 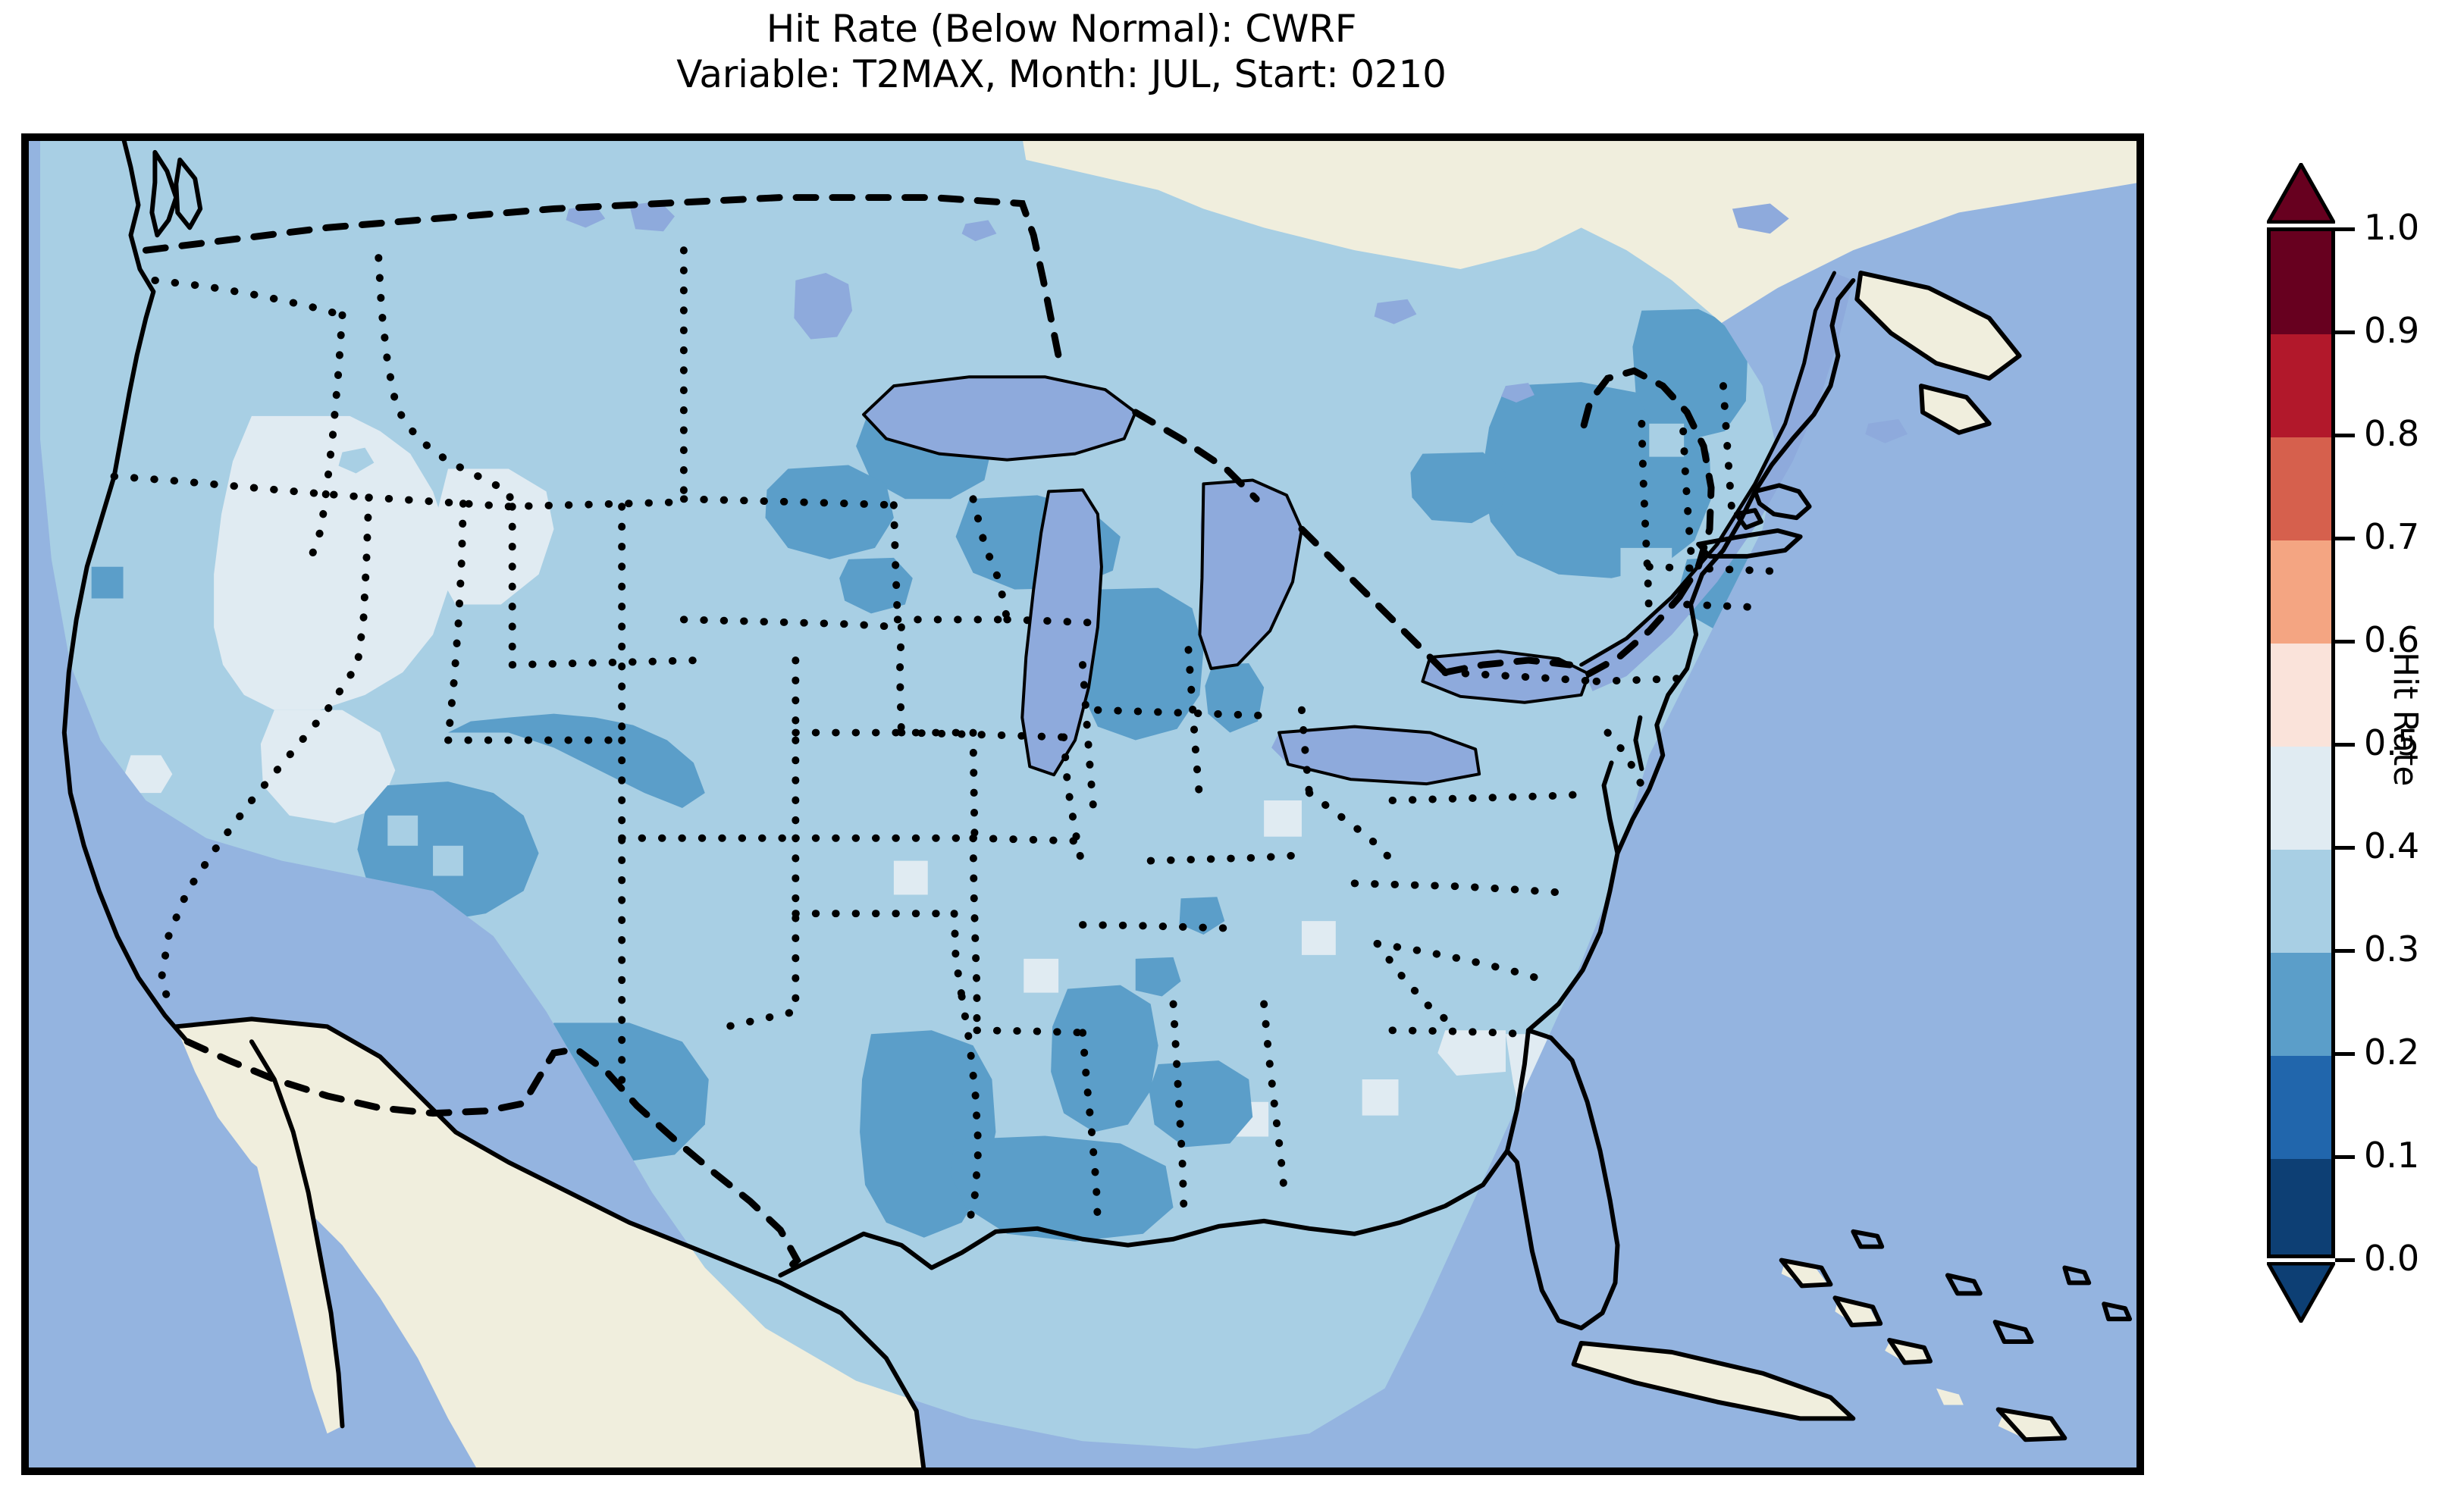 What do you see at coordinates (2345, 642) in the screenshot?
I see `colorbar-tick-0.6` at bounding box center [2345, 642].